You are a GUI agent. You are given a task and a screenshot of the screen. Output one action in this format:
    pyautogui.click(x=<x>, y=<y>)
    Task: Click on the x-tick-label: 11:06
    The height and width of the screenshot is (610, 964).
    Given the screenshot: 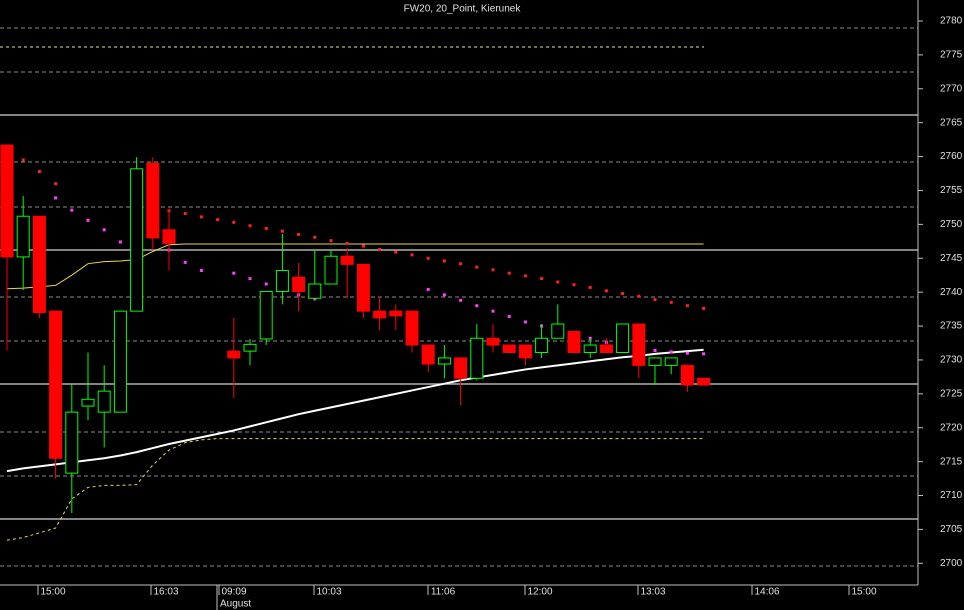 What is the action you would take?
    pyautogui.click(x=443, y=592)
    